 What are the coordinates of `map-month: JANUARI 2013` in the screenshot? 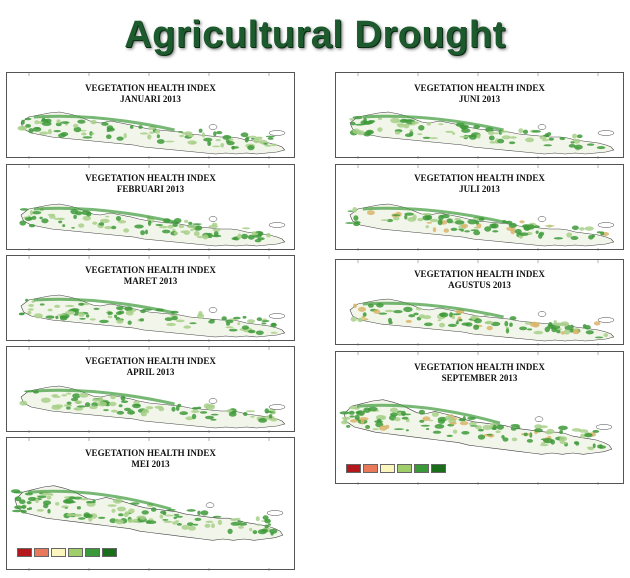 It's located at (150, 99).